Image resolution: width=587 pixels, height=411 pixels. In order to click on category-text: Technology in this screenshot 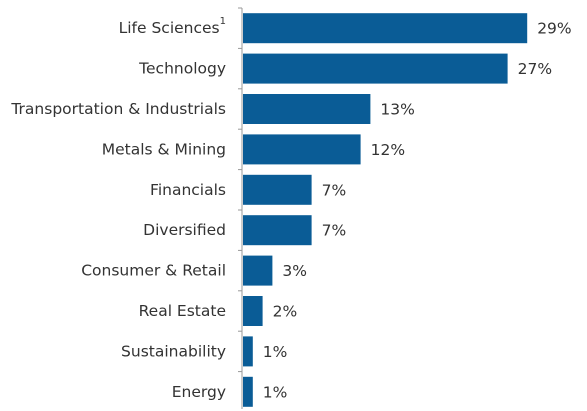, I will do `click(182, 68)`.